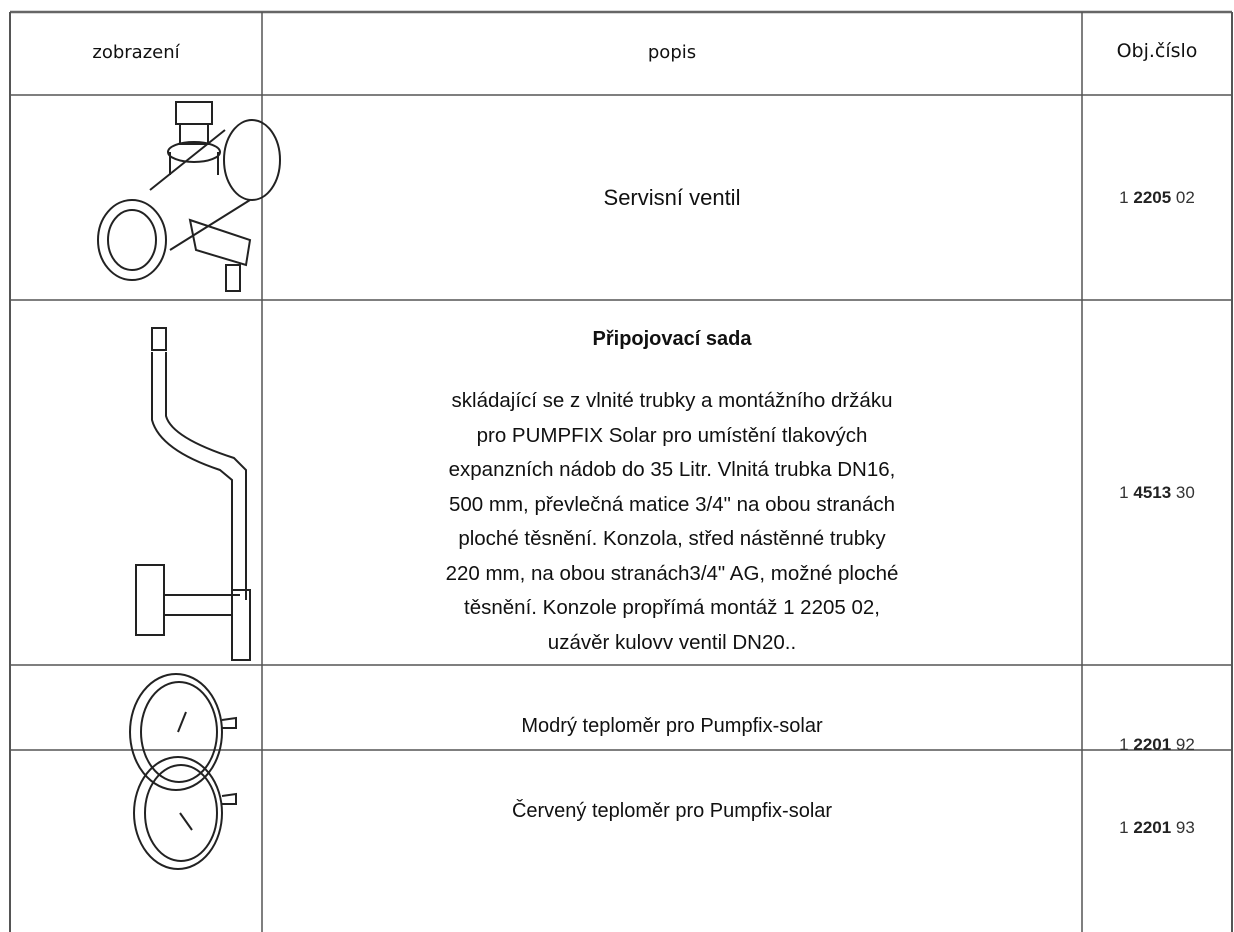 This screenshot has height=932, width=1234. What do you see at coordinates (1185, 744) in the screenshot?
I see `order-part: 92` at bounding box center [1185, 744].